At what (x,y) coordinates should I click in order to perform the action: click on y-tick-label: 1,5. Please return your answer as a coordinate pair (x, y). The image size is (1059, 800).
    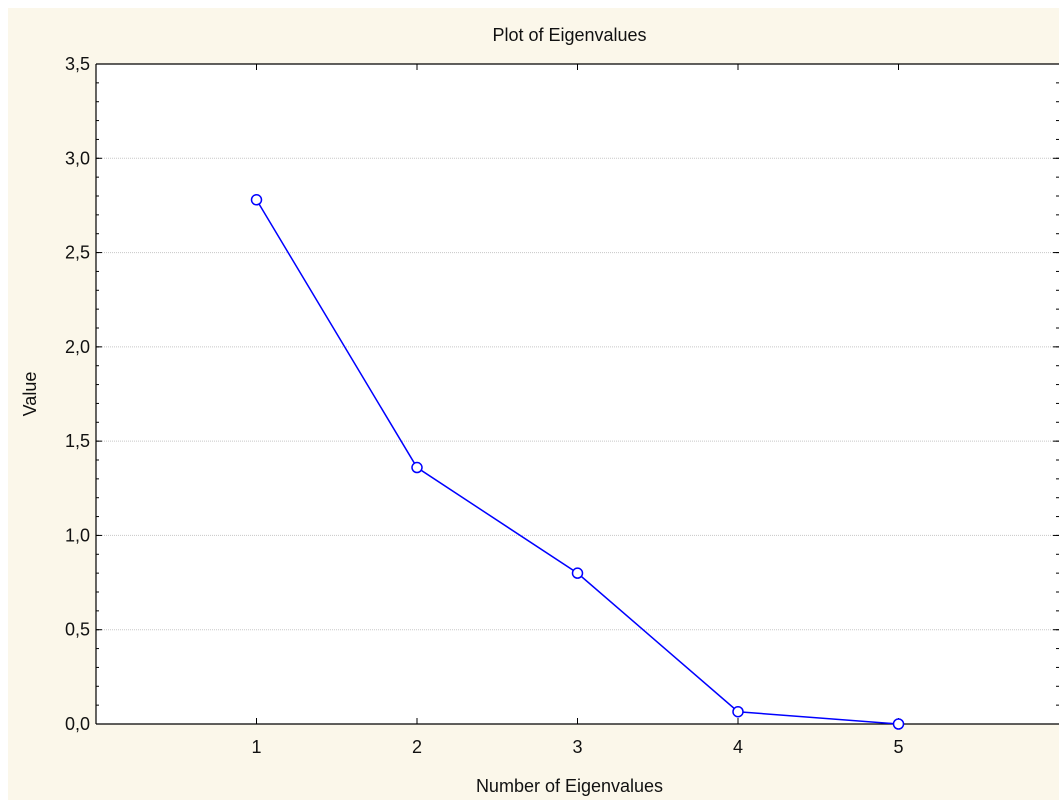
    Looking at the image, I should click on (77, 441).